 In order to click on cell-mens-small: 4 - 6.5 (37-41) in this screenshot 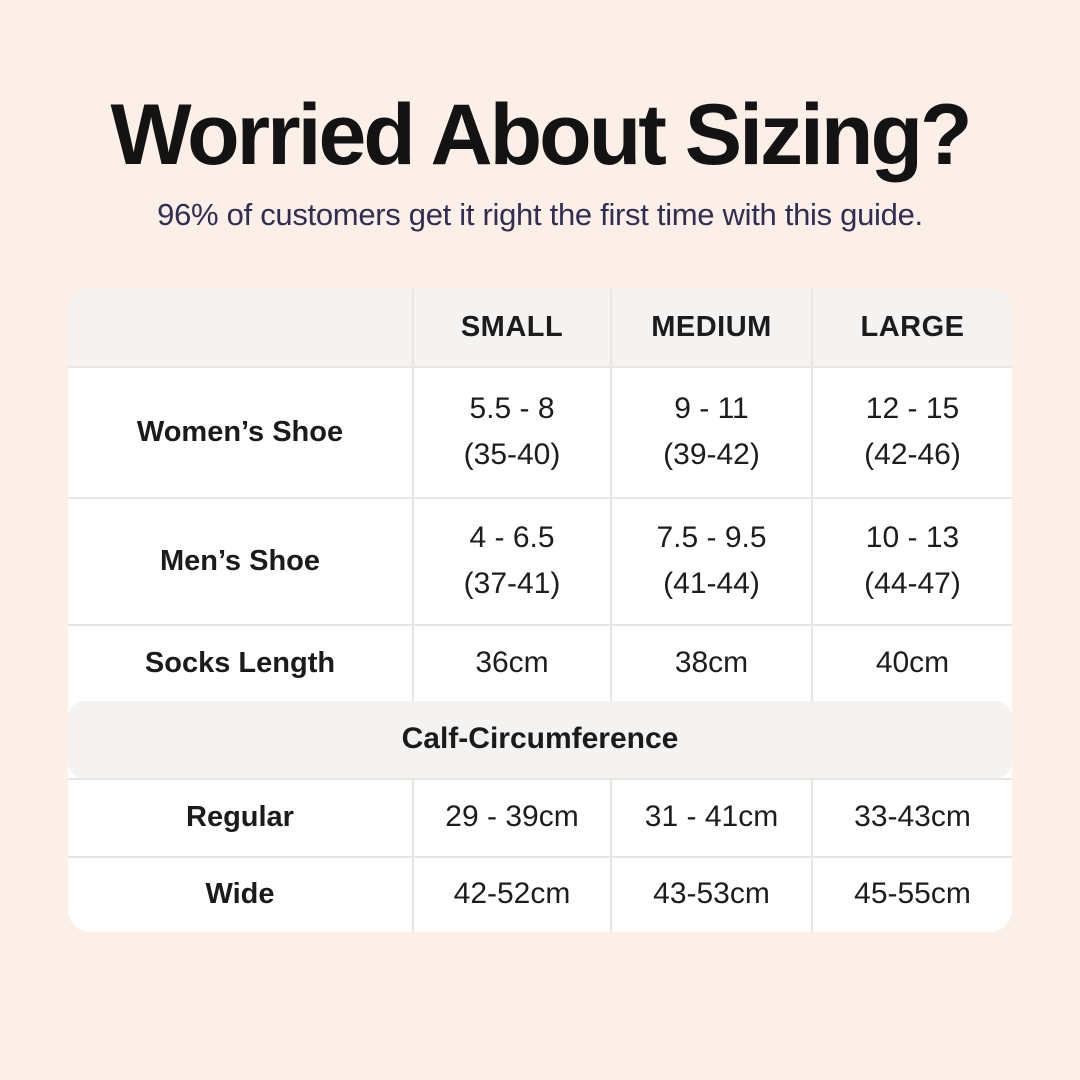, I will do `click(511, 560)`.